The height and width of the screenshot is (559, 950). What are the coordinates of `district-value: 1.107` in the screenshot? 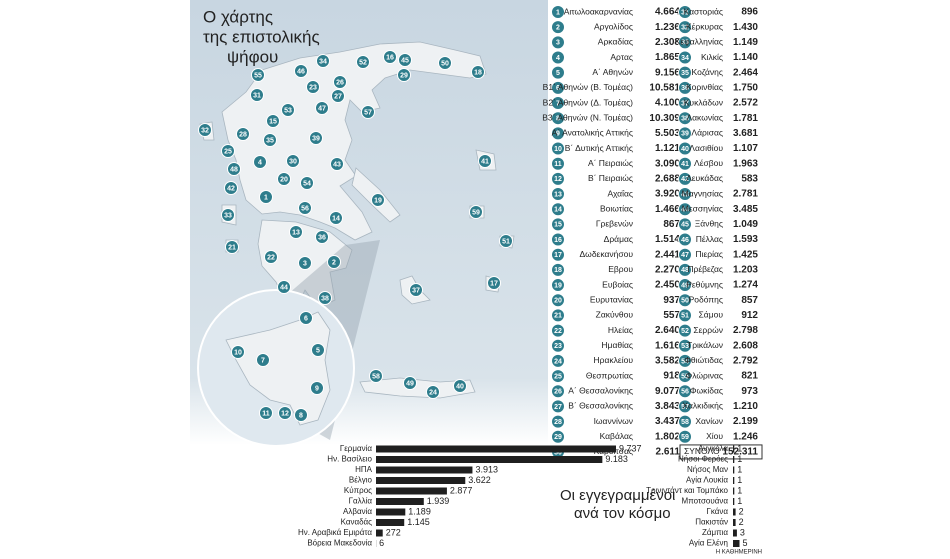 It's located at (745, 148).